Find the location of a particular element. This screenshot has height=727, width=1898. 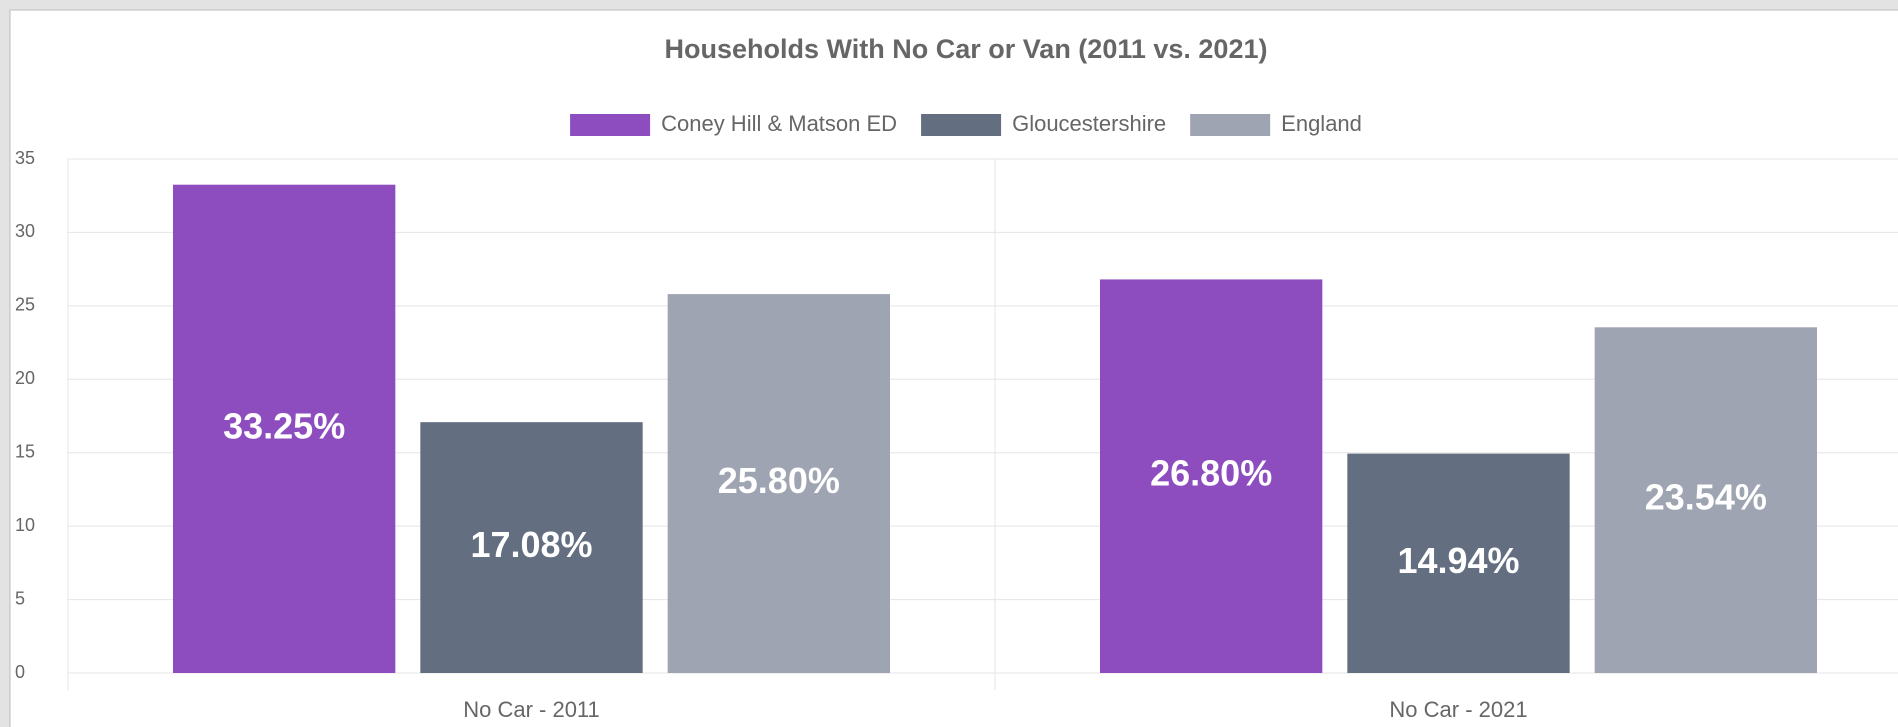

data-label: 33.25% is located at coordinates (284, 425).